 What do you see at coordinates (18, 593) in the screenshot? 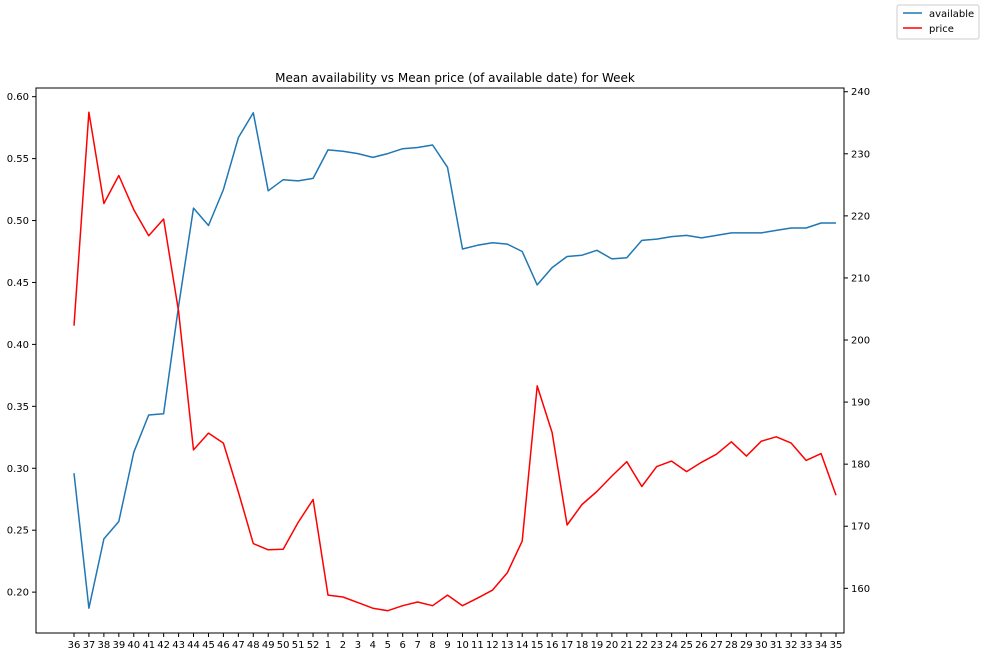
I see `y-left-tick-label: 0.20` at bounding box center [18, 593].